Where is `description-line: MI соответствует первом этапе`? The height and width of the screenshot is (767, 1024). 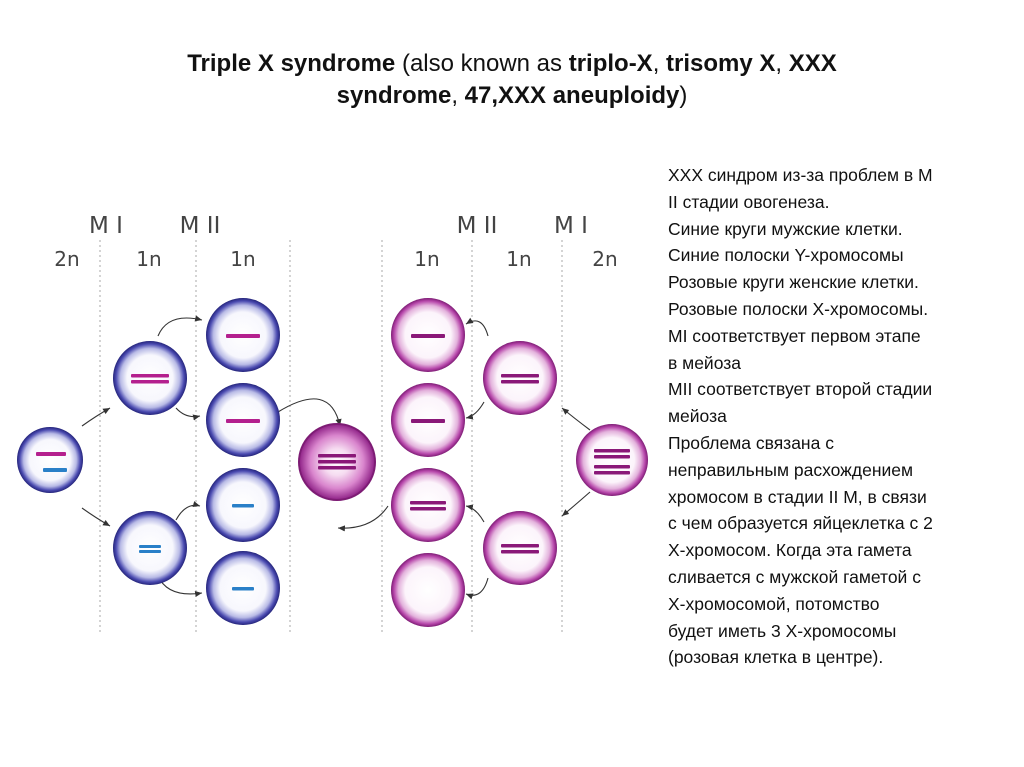
description-line: MI соответствует первом этапе is located at coordinates (794, 335).